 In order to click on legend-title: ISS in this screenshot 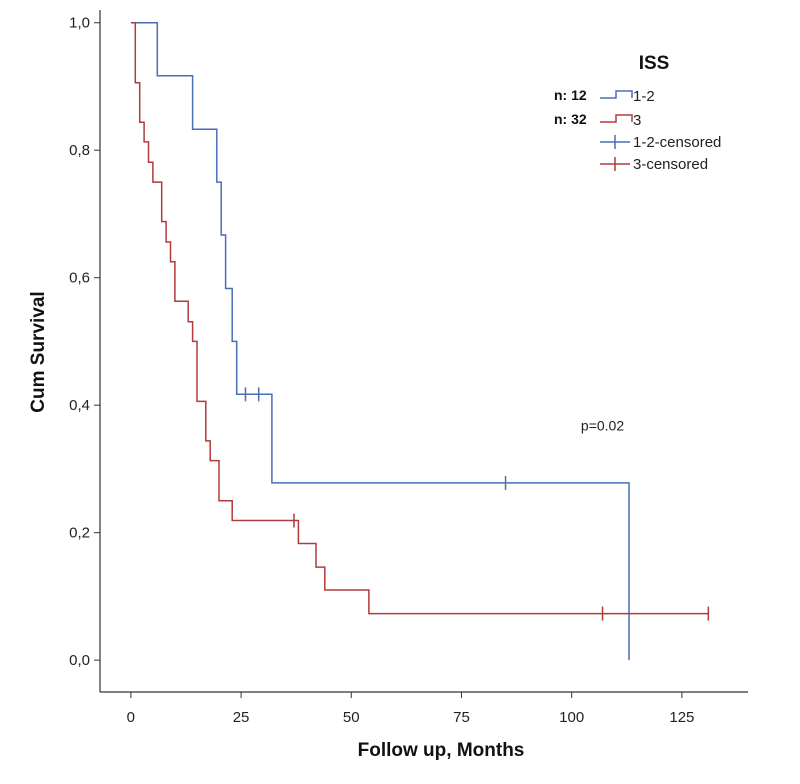, I will do `click(654, 63)`.